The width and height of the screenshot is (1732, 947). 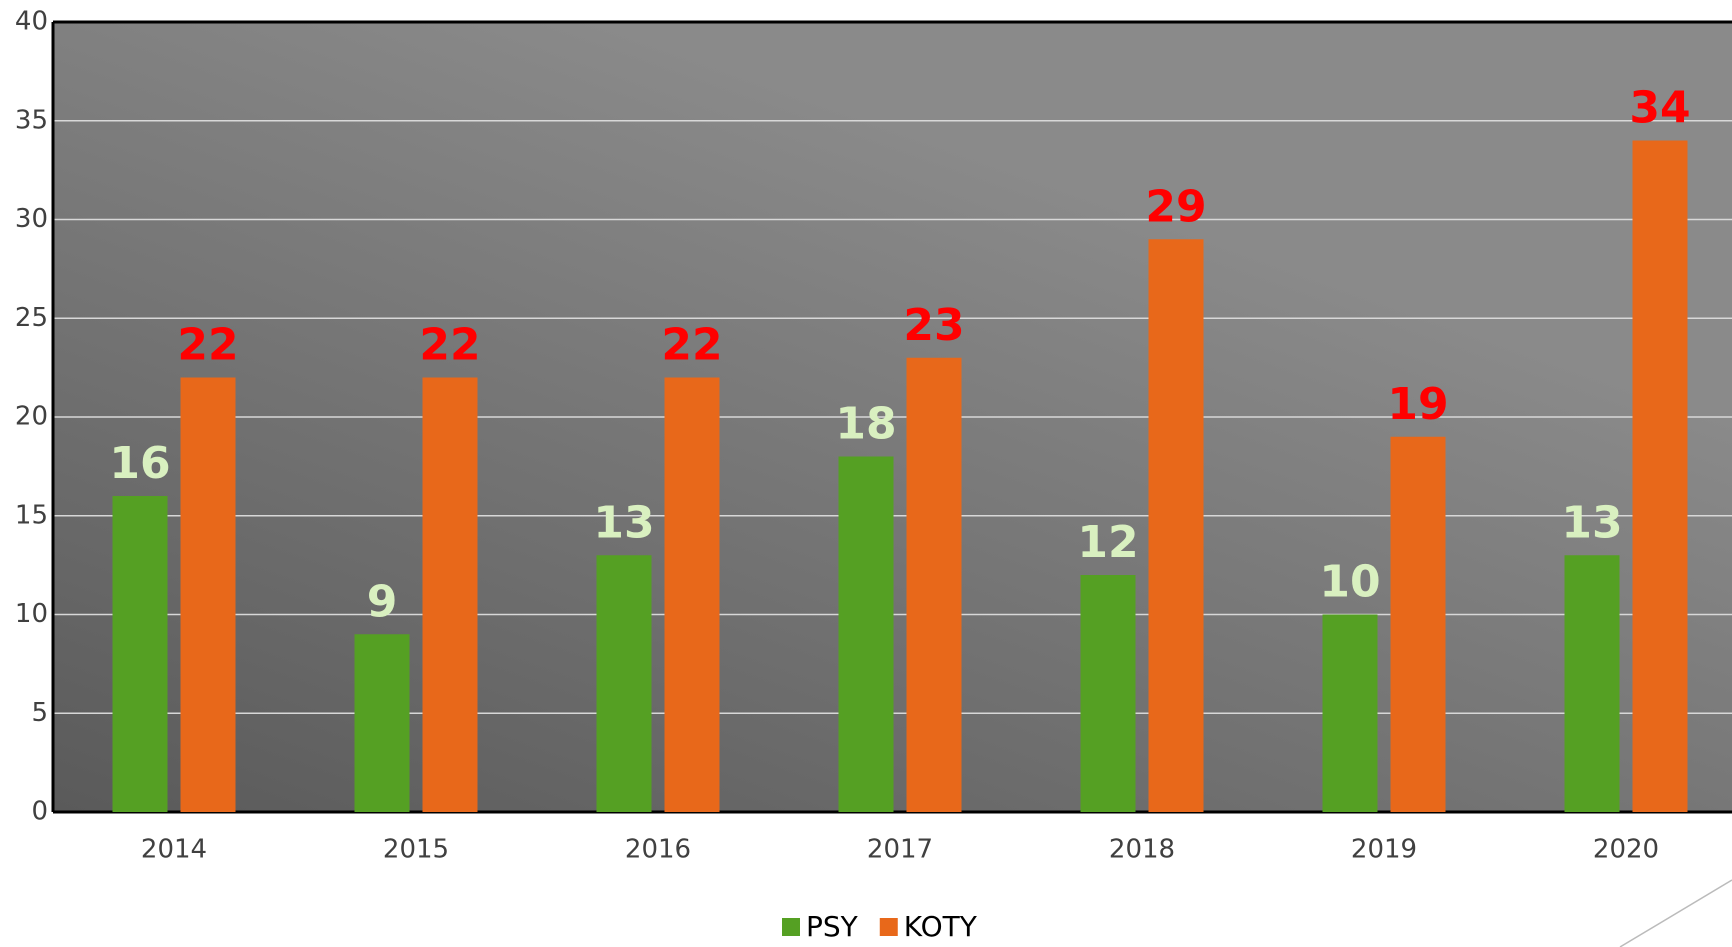 I want to click on y-tick-label: 0, so click(x=39, y=812).